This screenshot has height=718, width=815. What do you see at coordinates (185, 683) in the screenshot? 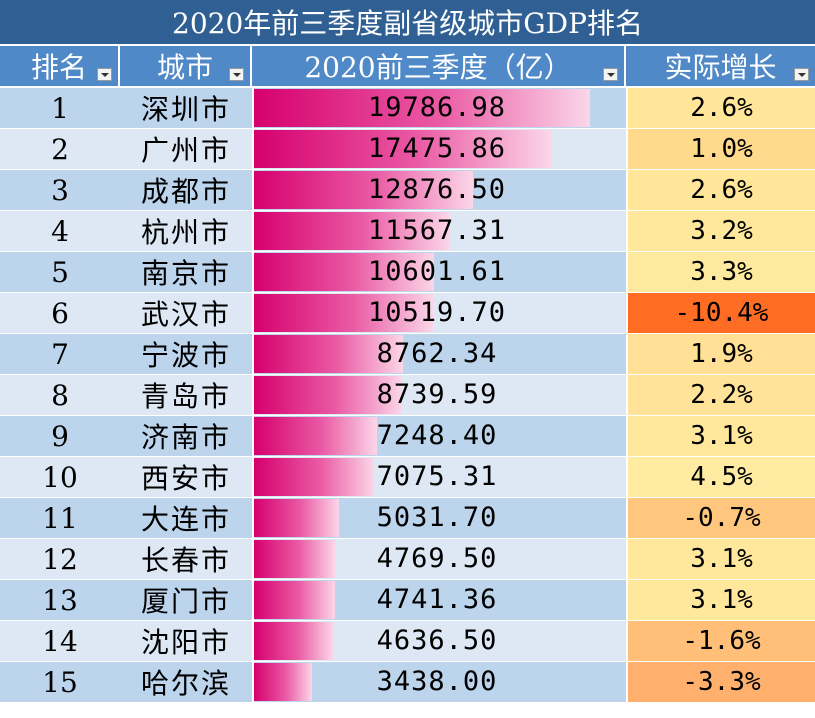
I see `city-cell: 哈尔滨` at bounding box center [185, 683].